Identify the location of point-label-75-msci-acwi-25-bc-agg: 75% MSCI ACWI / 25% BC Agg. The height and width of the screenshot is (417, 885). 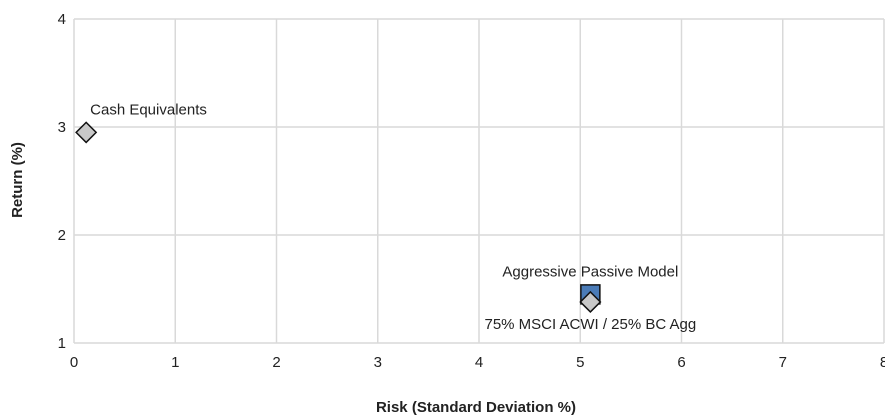
(590, 324).